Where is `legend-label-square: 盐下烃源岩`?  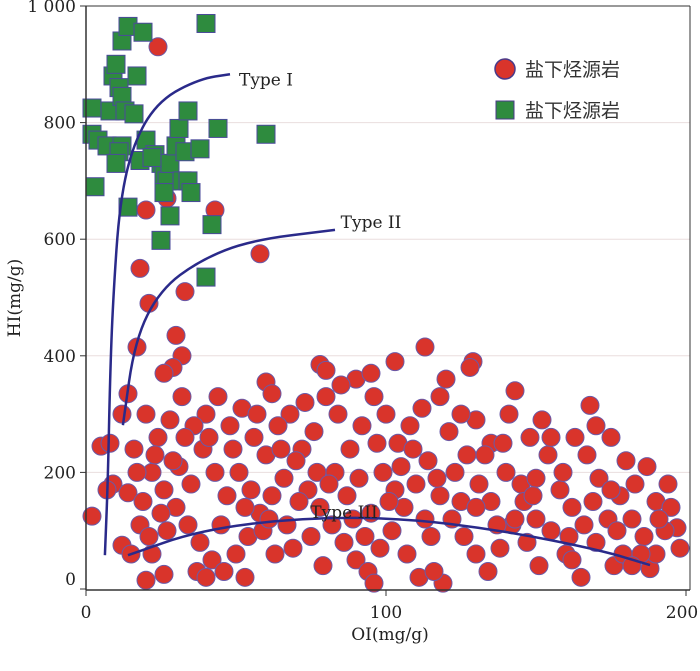
legend-label-square: 盐下烃源岩 is located at coordinates (572, 111).